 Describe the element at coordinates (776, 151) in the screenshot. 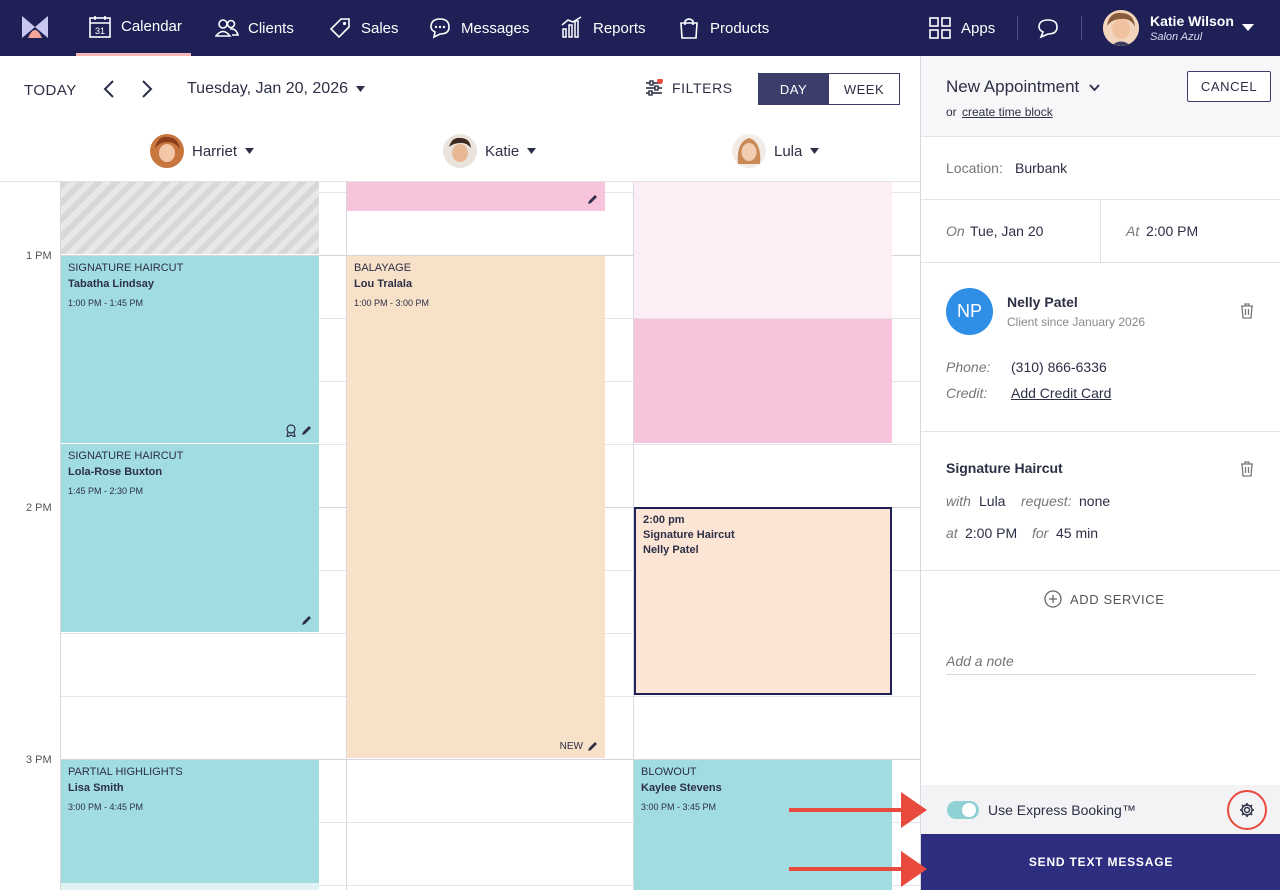

I see `staff-lula: Lula` at that location.